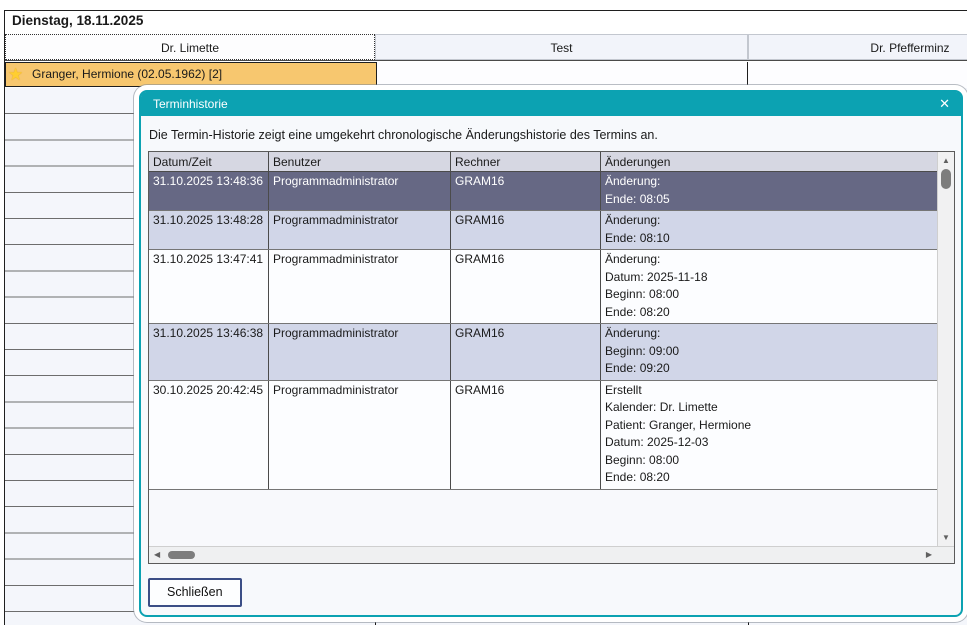  I want to click on calendar-left-margin, so click(2, 312).